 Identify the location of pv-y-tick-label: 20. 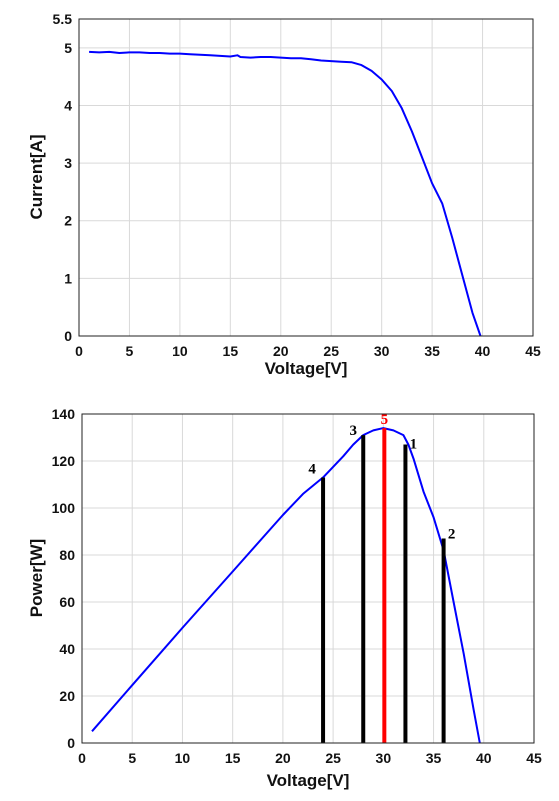
(67, 696).